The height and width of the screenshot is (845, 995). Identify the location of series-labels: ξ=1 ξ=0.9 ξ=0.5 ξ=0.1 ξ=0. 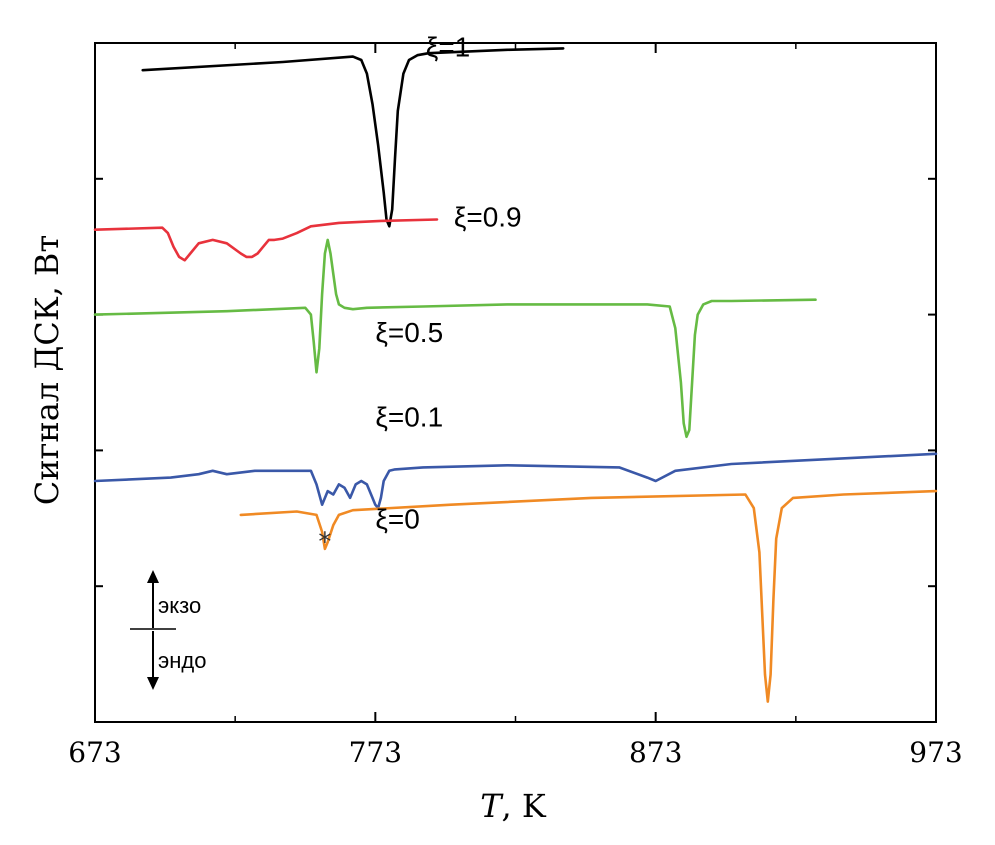
(448, 283).